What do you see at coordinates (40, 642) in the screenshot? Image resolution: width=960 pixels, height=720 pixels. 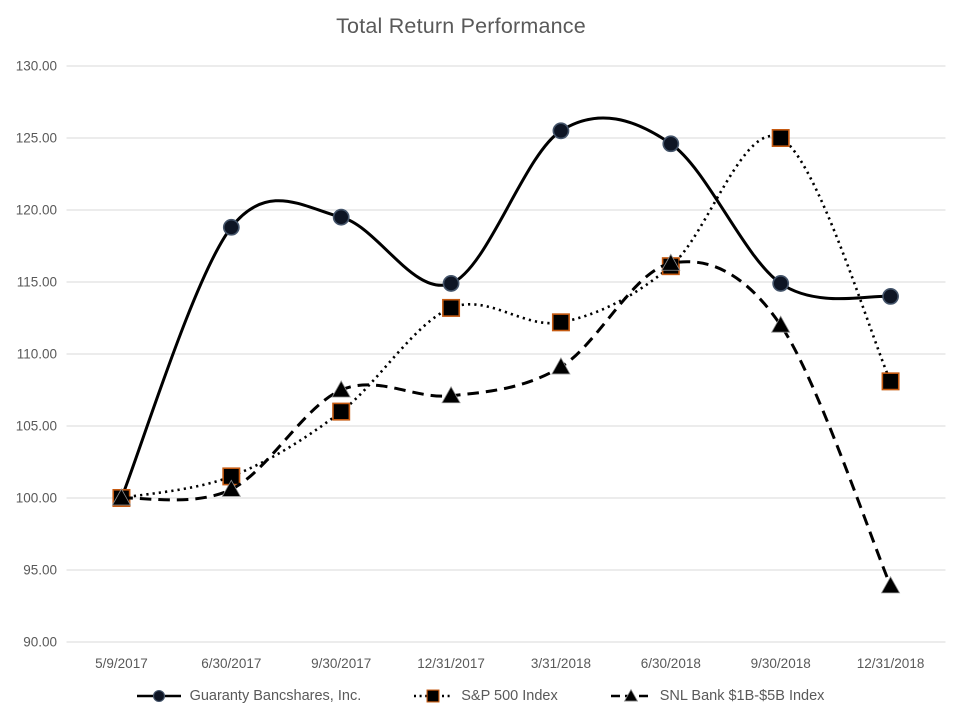 I see `svg-text: 90.00` at bounding box center [40, 642].